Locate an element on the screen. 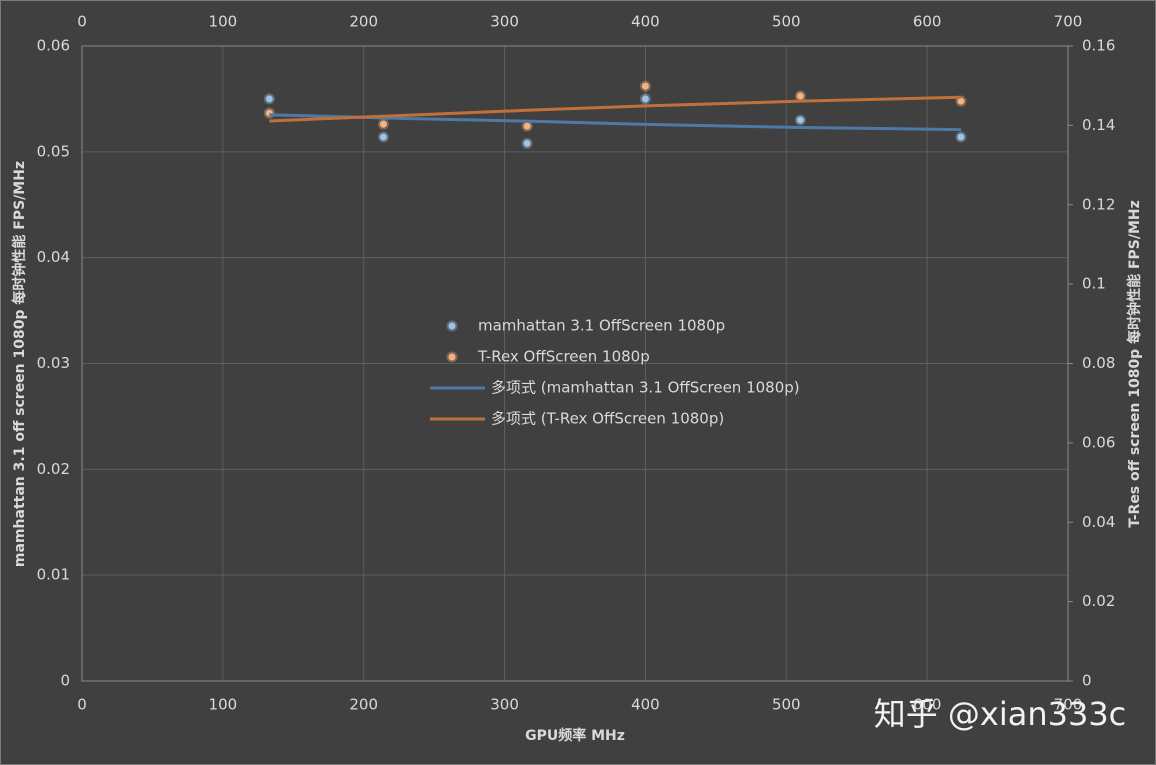  x-tick-label: 400 is located at coordinates (645, 705).